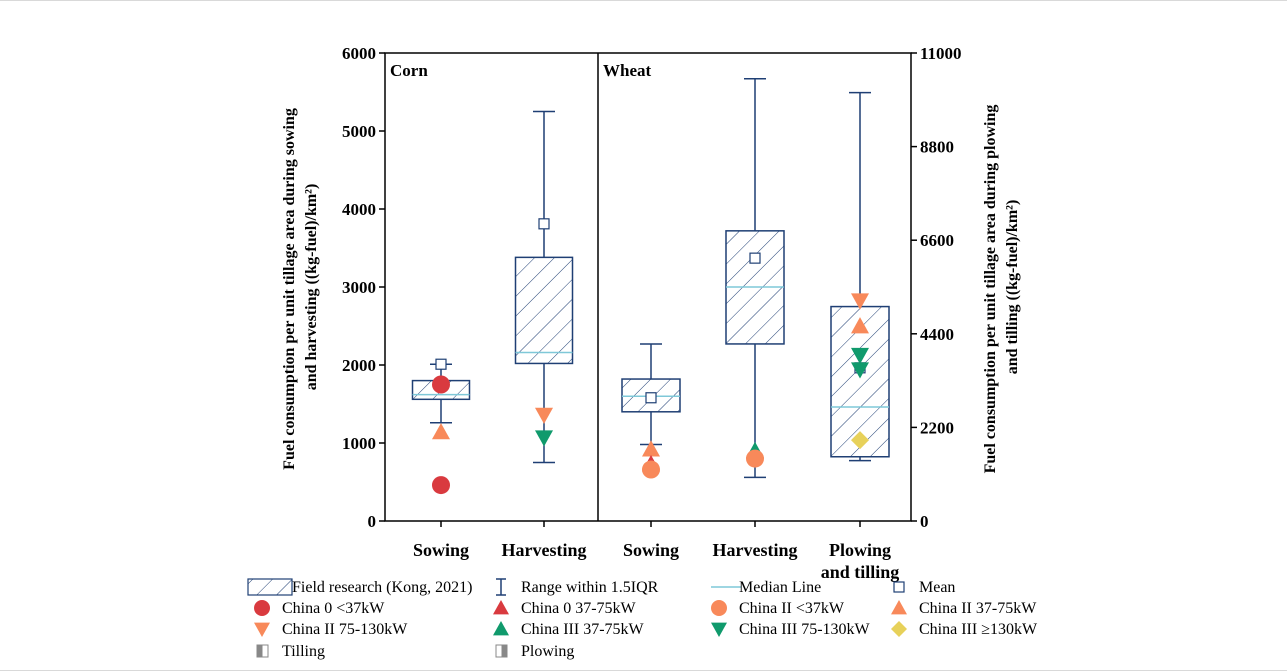 The width and height of the screenshot is (1287, 671). What do you see at coordinates (860, 572) in the screenshot?
I see `x-tick-label: and tilling` at bounding box center [860, 572].